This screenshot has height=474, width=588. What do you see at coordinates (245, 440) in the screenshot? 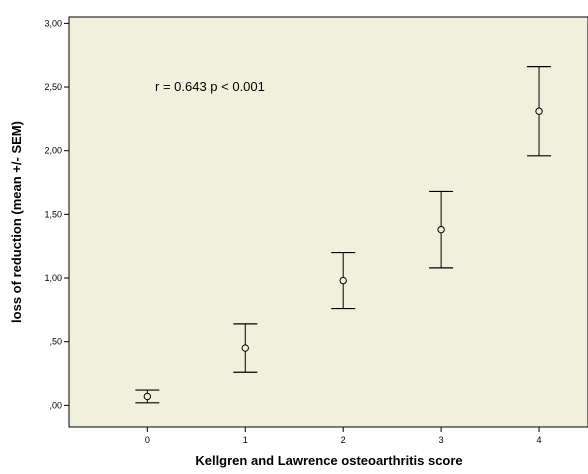
I see `x-tick-label: 1` at bounding box center [245, 440].